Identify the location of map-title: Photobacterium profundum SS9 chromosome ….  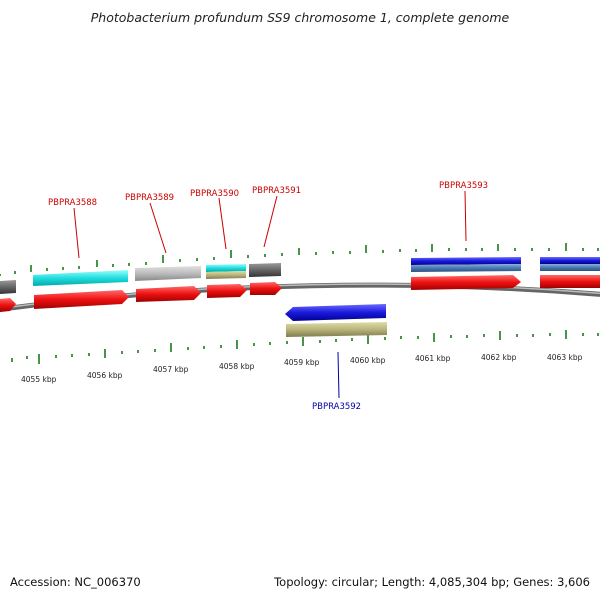
(300, 17).